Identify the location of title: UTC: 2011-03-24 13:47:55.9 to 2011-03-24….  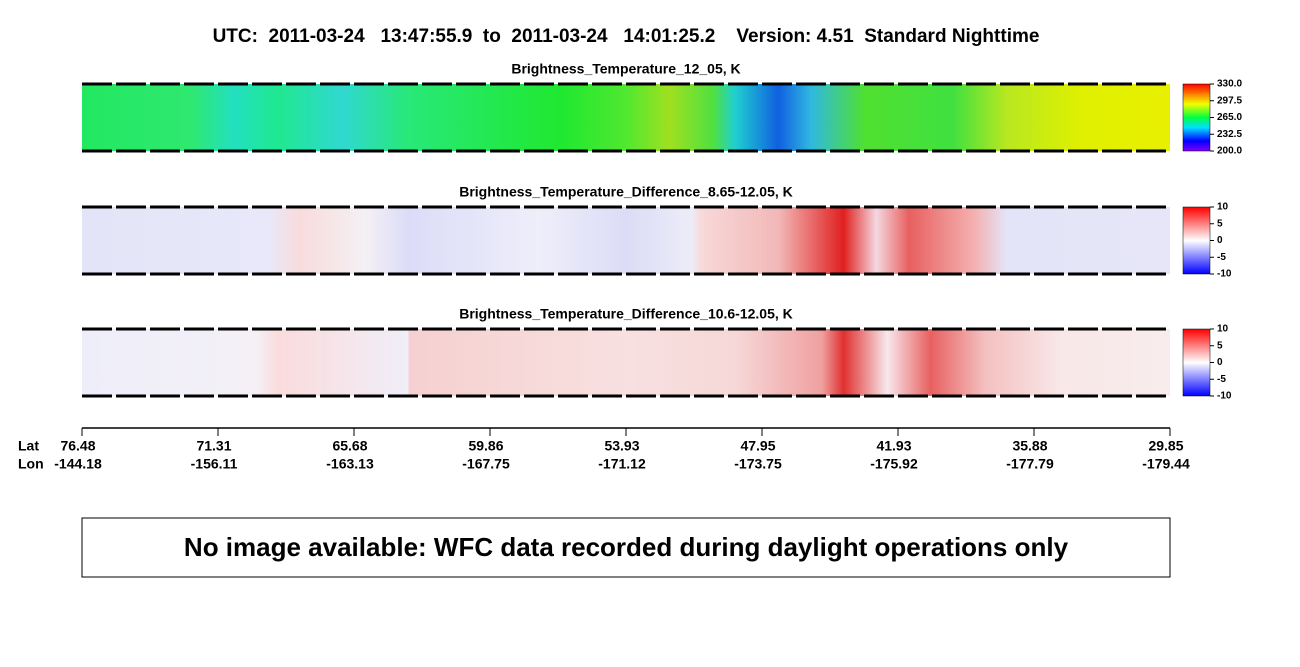
(626, 36).